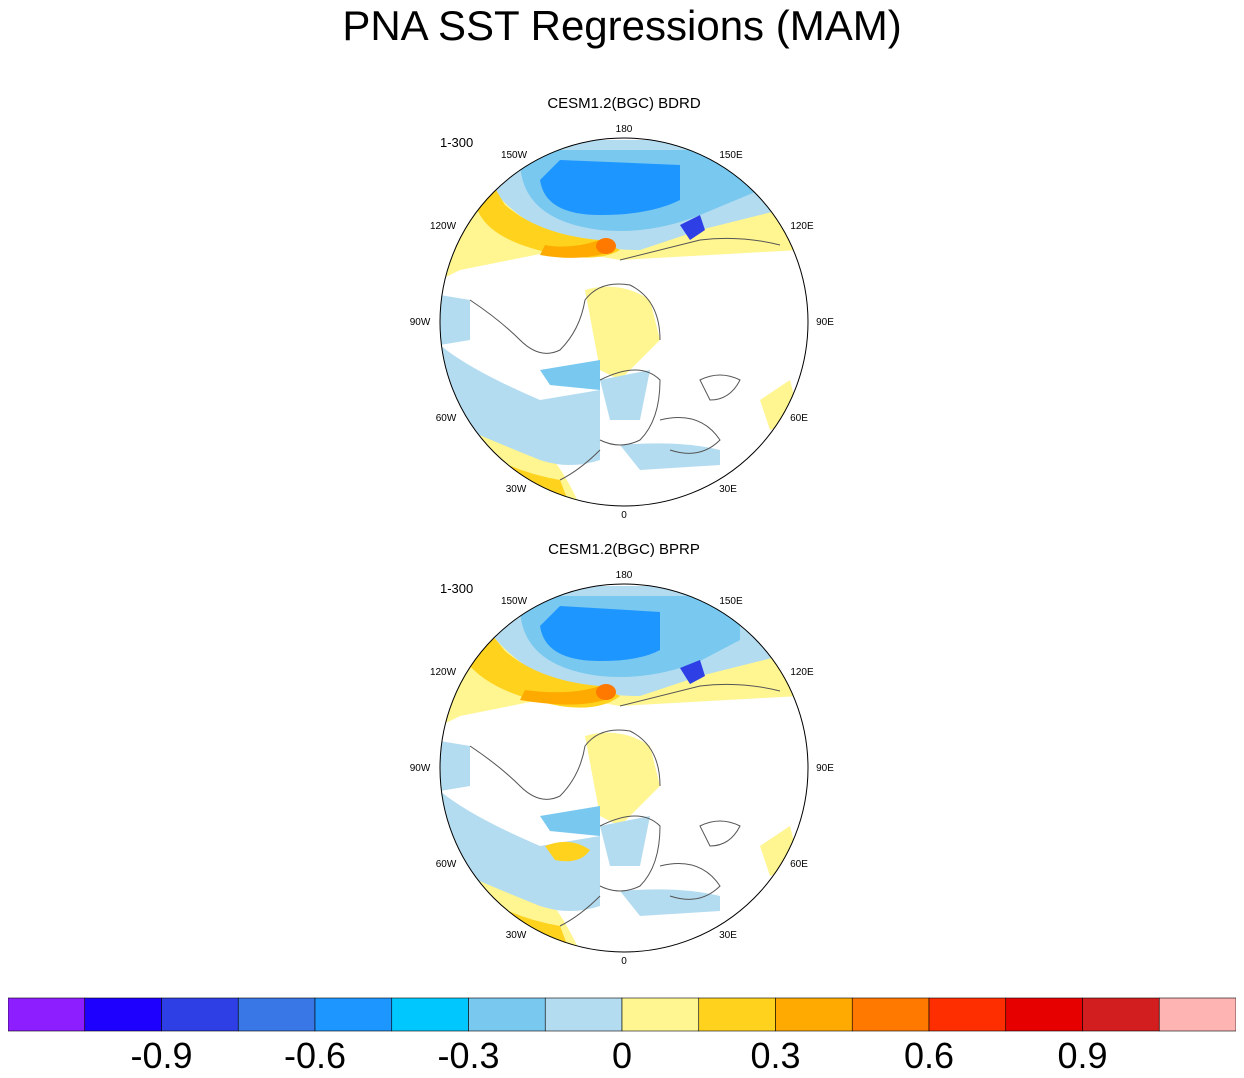 The height and width of the screenshot is (1078, 1244). I want to click on colorbar-tick-label: 0, so click(622, 1055).